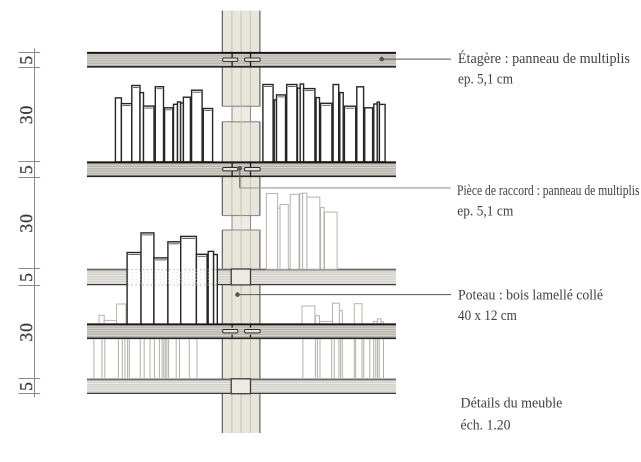  I want to click on svg-text: Poteau : bois lamellé collé, so click(530, 296).